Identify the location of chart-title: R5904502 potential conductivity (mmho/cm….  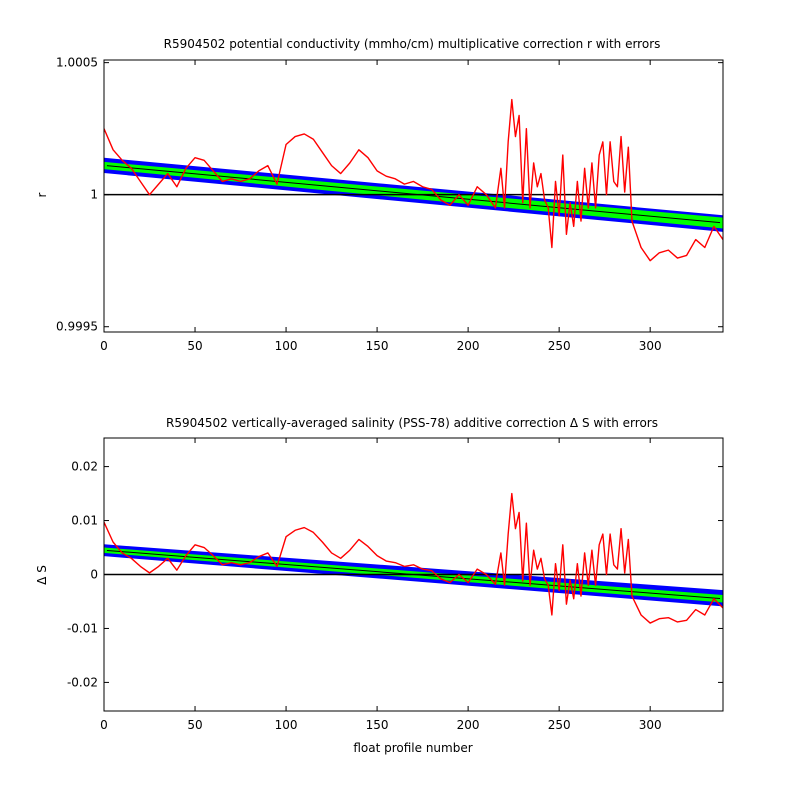
(412, 44).